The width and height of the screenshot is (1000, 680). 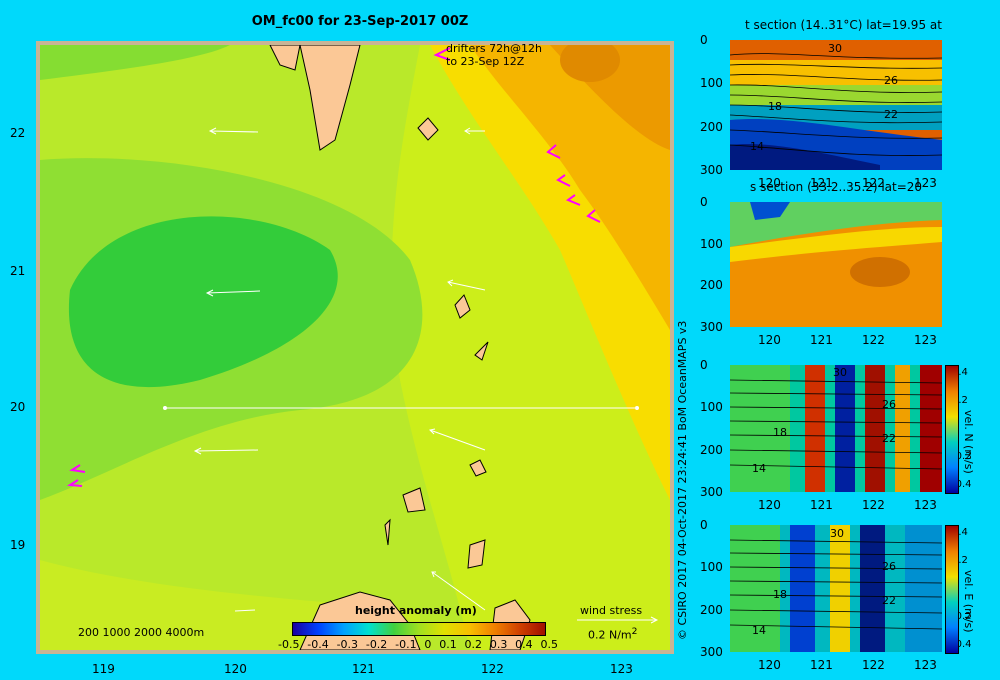 What do you see at coordinates (485, 61) in the screenshot?
I see `drifter-legend-line2: to 23-Sep 12Z` at bounding box center [485, 61].